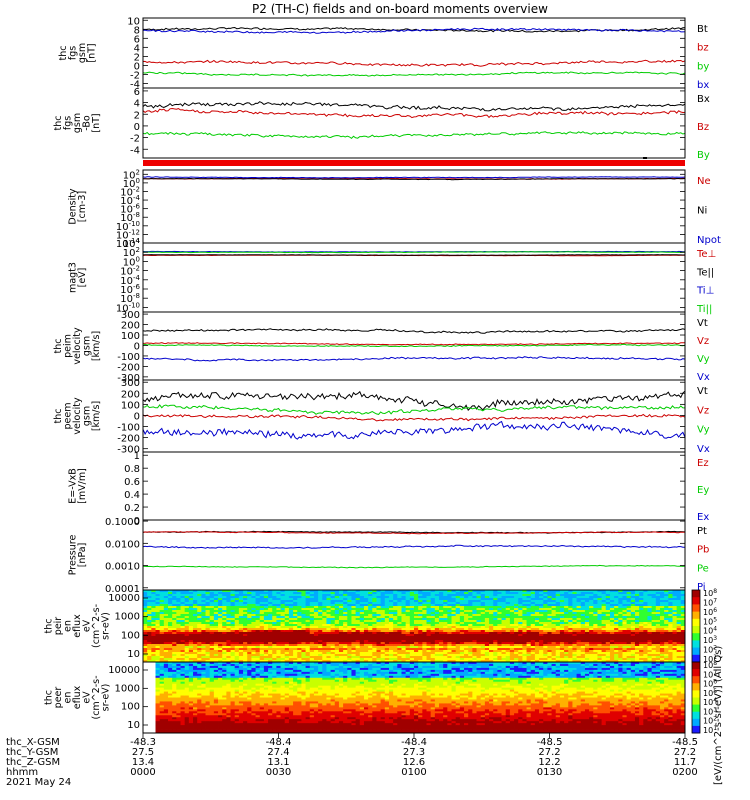 The image size is (750, 800). Describe the element at coordinates (414, 29) in the screenshot. I see `series-Bt-line` at that location.